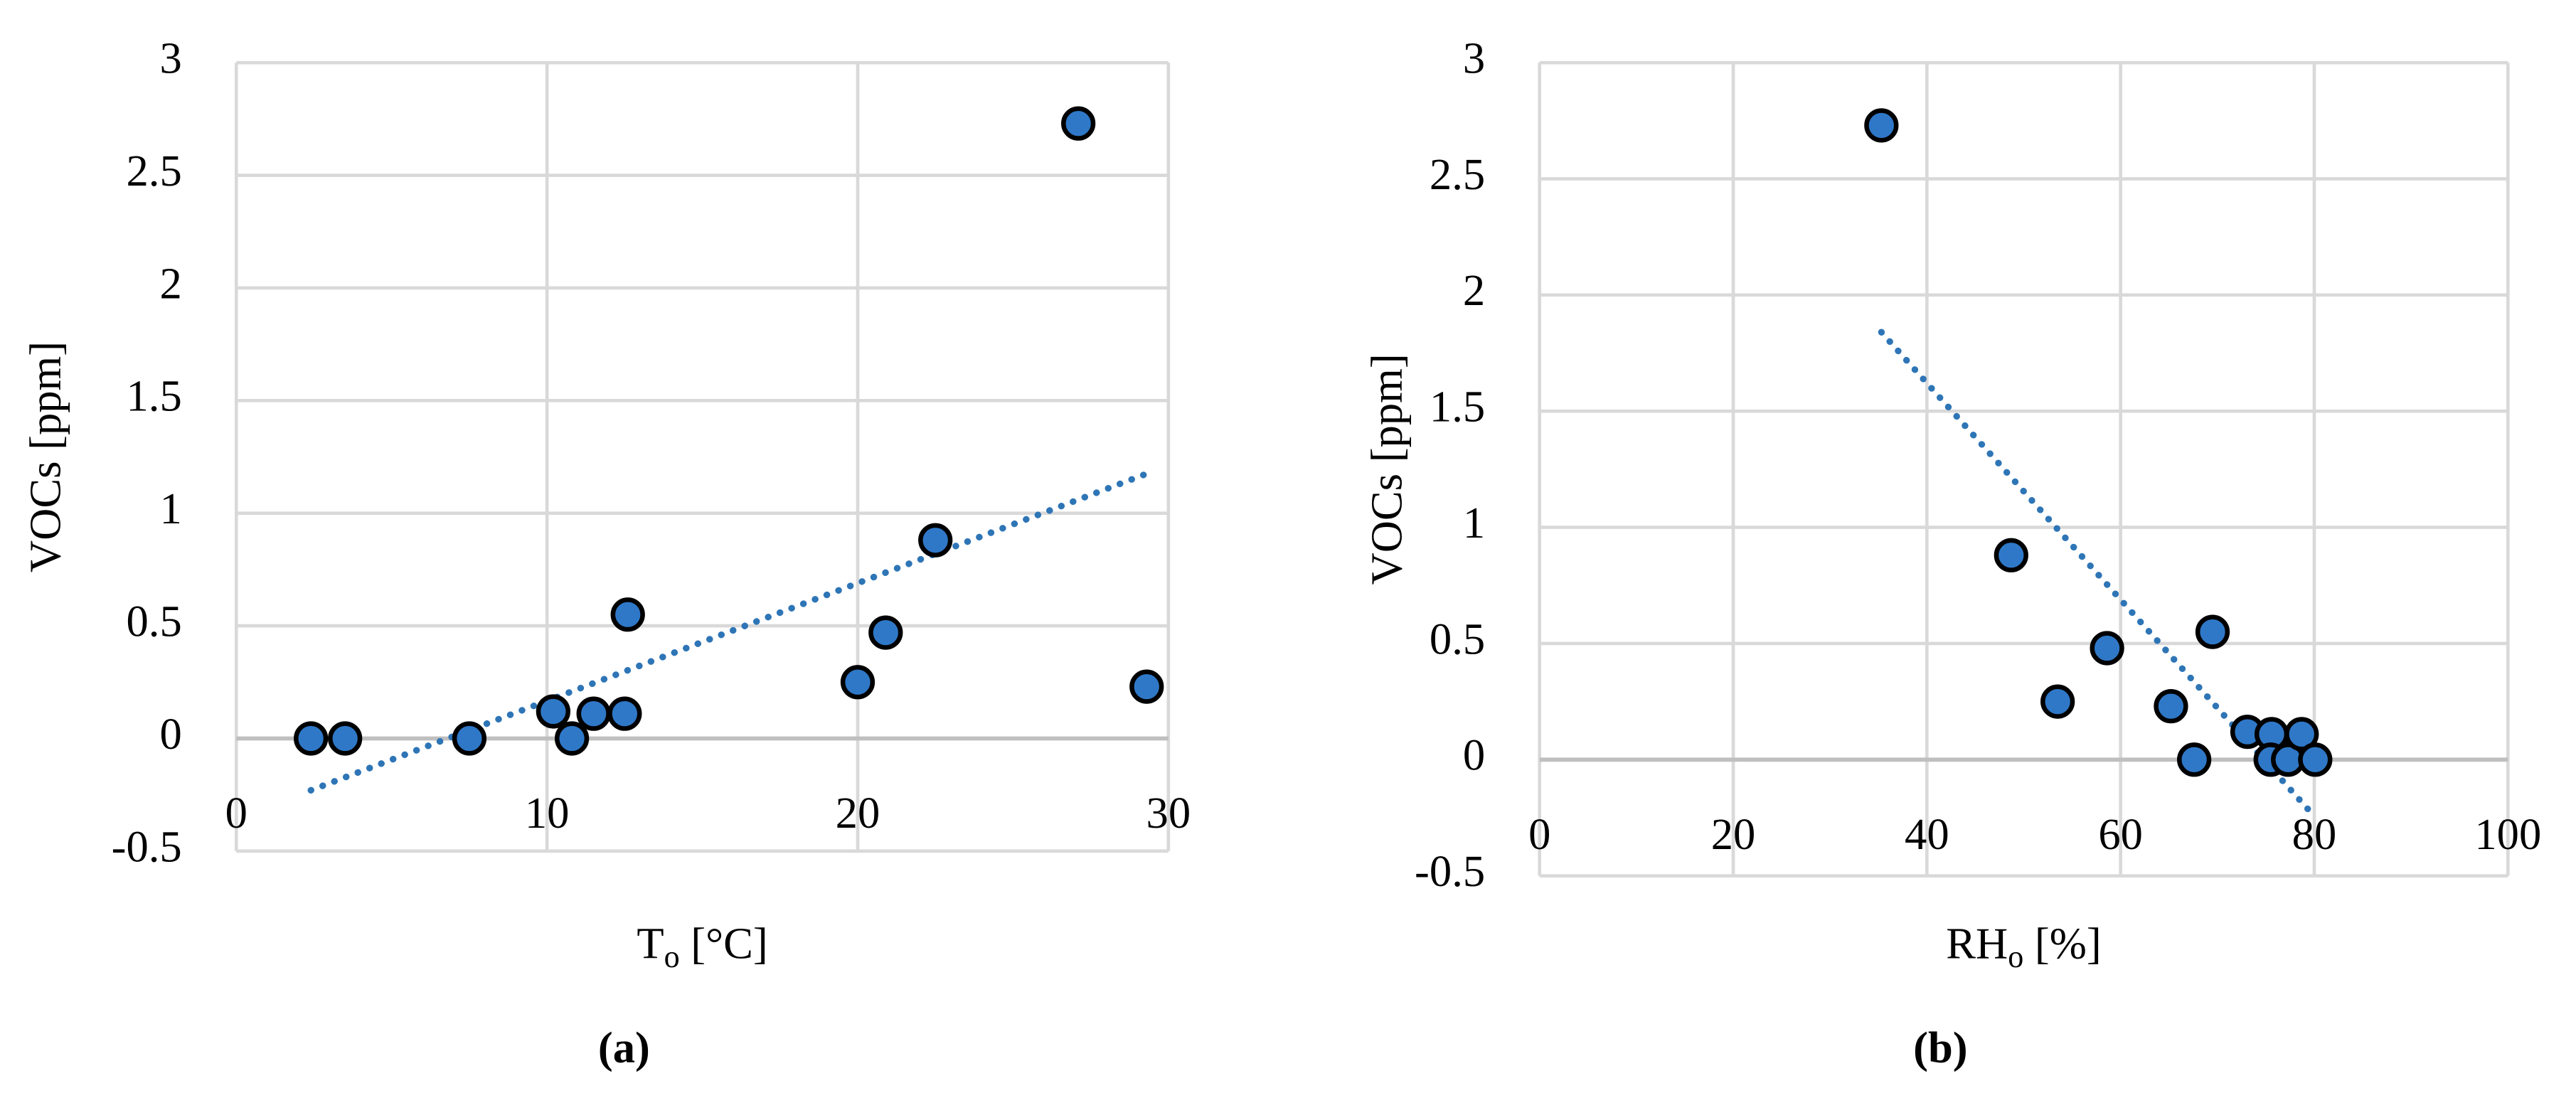 Image resolution: width=2576 pixels, height=1115 pixels. Describe the element at coordinates (727, 632) in the screenshot. I see `trendline` at that location.